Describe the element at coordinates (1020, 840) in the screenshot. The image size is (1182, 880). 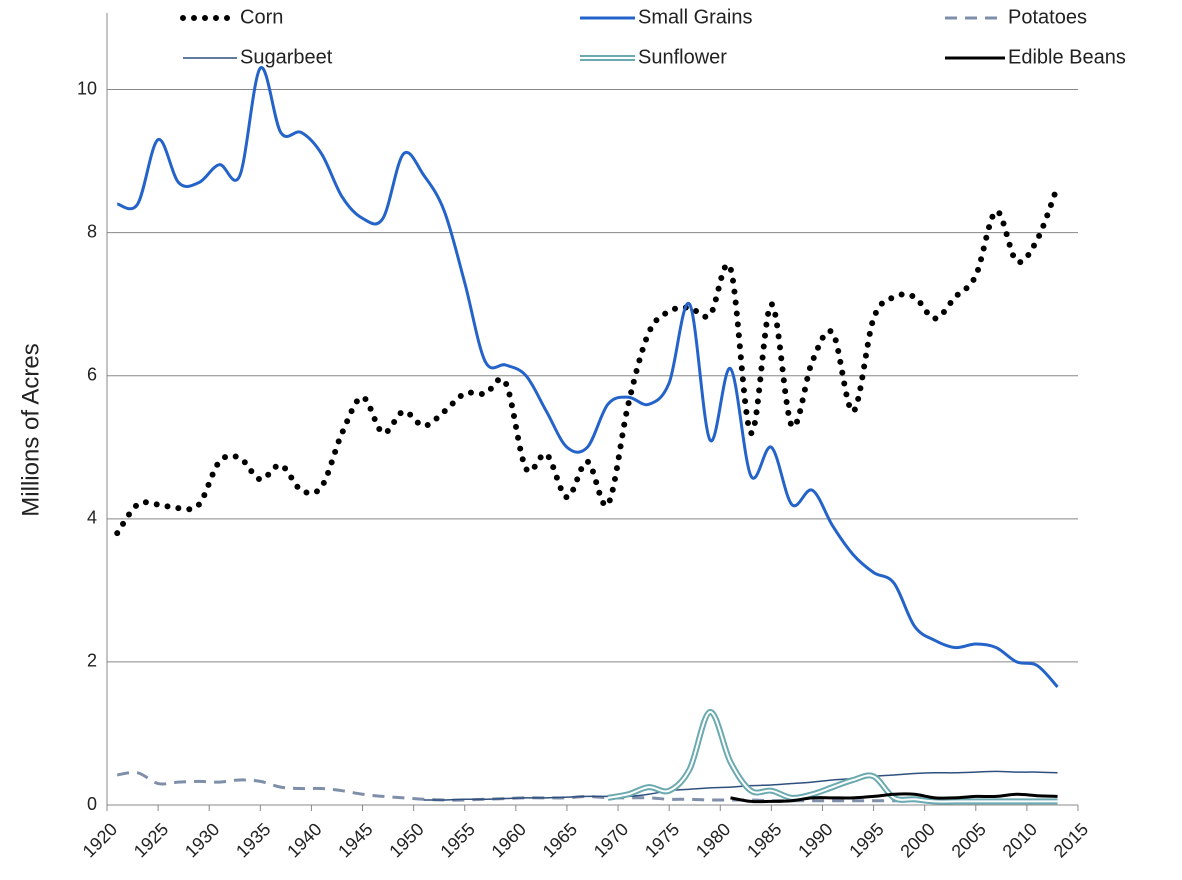
I see `x-tick-label: 2010` at that location.